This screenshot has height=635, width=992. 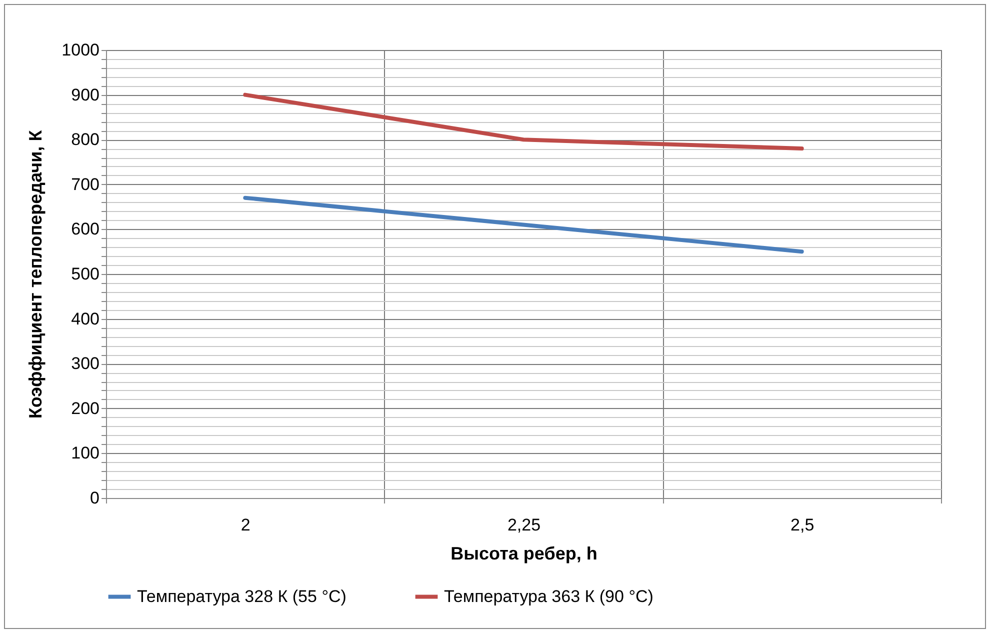 What do you see at coordinates (85, 229) in the screenshot?
I see `y-tick-label: 600` at bounding box center [85, 229].